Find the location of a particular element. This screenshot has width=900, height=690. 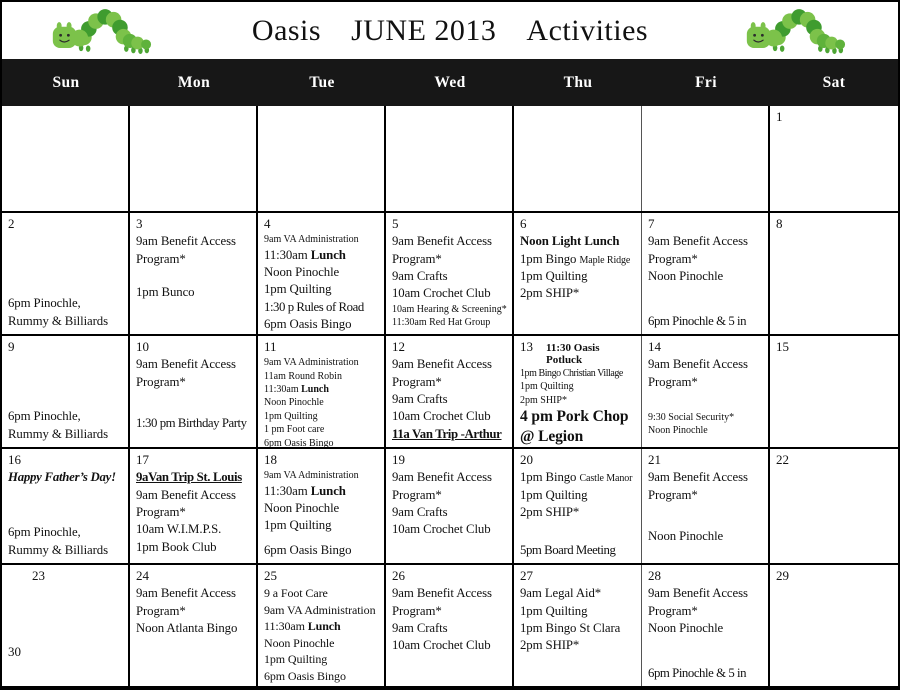

activity-line: 11:30am Red Hat Group is located at coordinates (449, 322).